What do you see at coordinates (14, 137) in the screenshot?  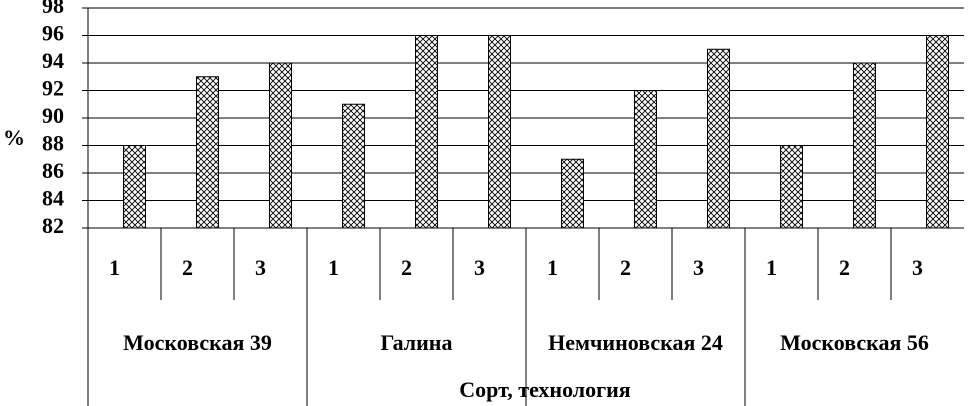 I see `y-axis-label: %` at bounding box center [14, 137].